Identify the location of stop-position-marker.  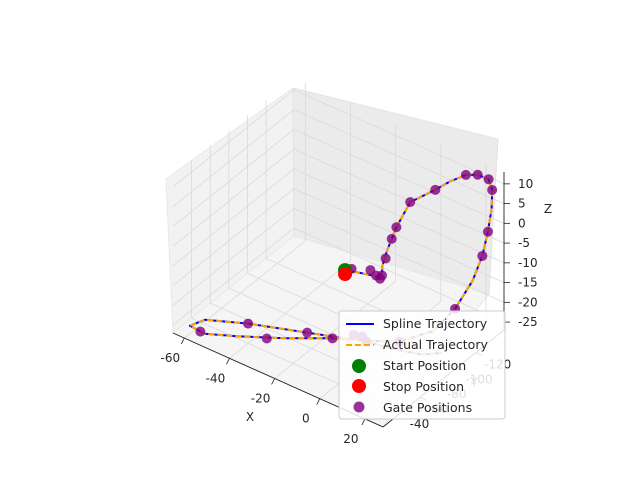
(345, 274).